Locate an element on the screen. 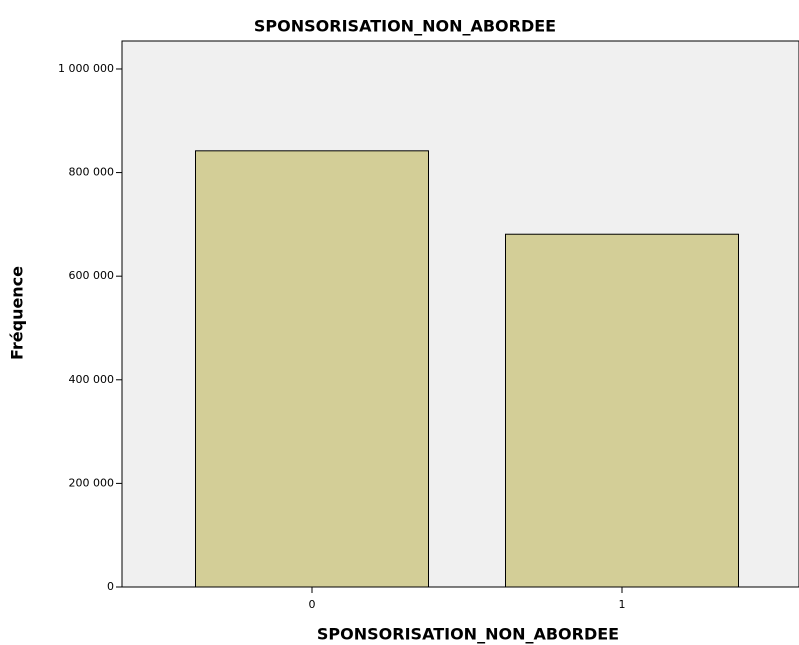 This screenshot has width=799, height=645. y-axis-title: Fréquence is located at coordinates (17, 313).